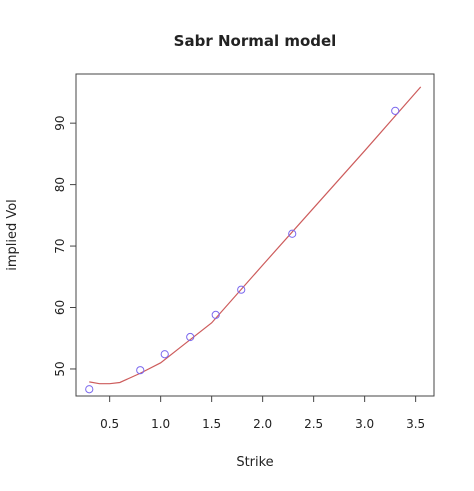  What do you see at coordinates (211, 424) in the screenshot?
I see `x-tick-label: 1.5` at bounding box center [211, 424].